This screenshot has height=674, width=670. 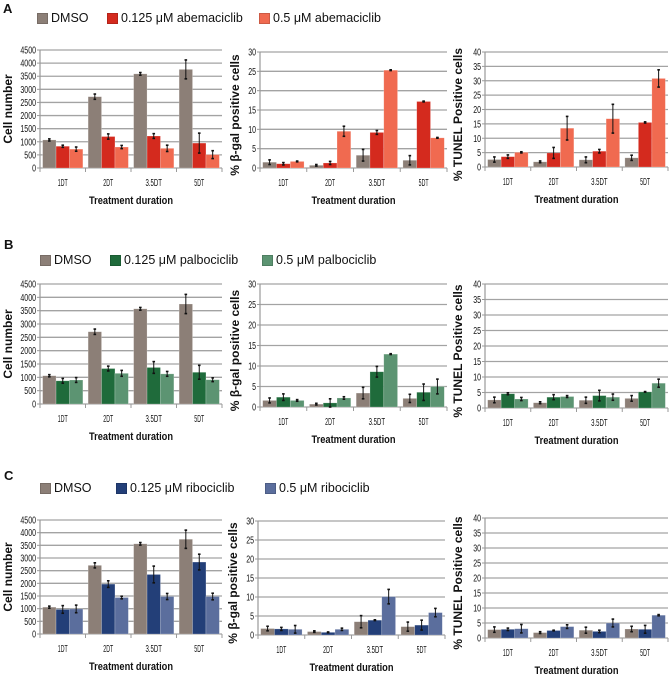 What do you see at coordinates (73, 488) in the screenshot?
I see `legend-label: DMSO` at bounding box center [73, 488].